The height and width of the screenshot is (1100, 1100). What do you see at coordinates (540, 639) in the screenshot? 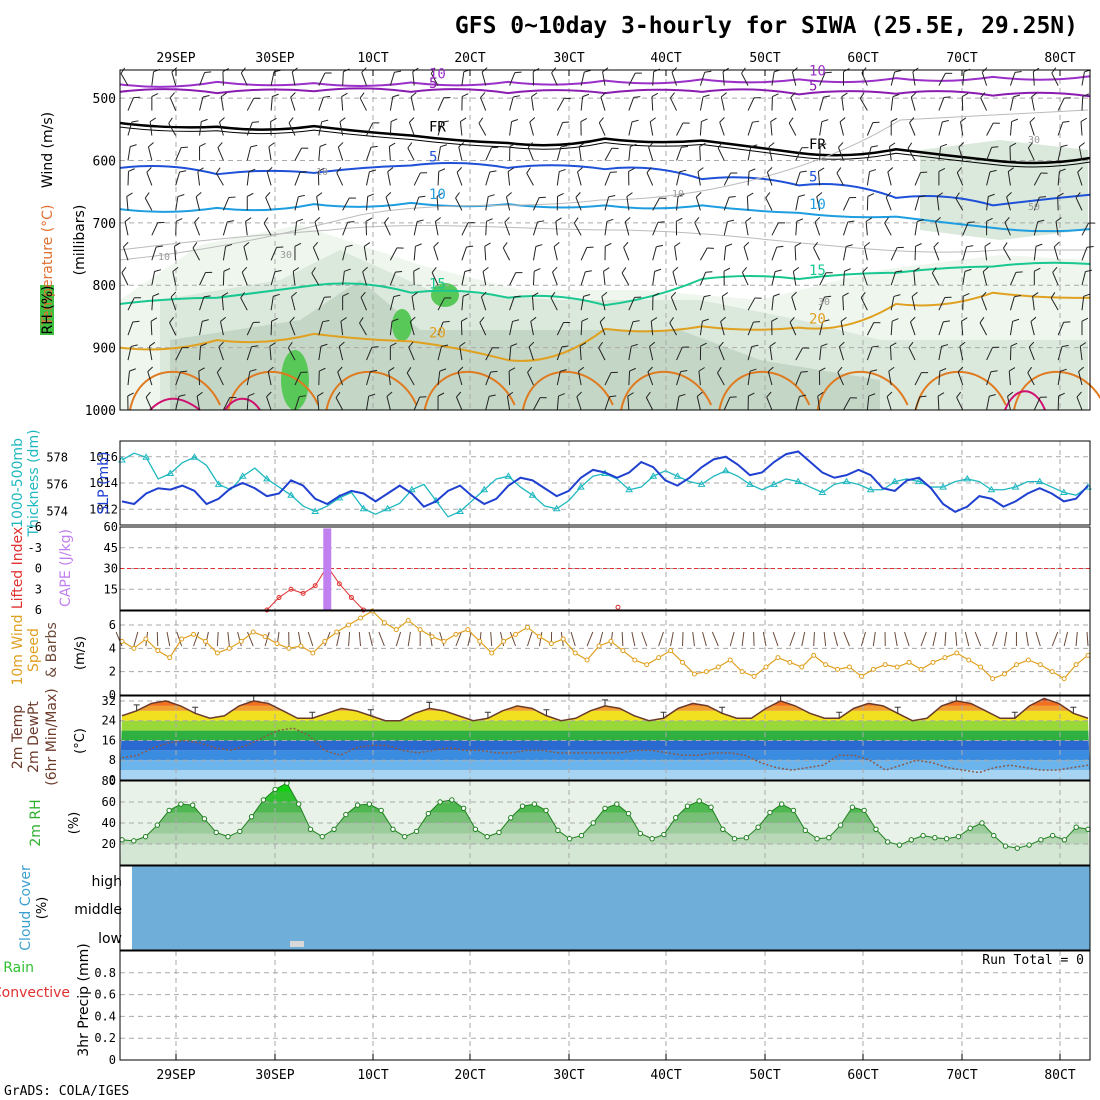
I see `surface-wind-barb` at bounding box center [540, 639].